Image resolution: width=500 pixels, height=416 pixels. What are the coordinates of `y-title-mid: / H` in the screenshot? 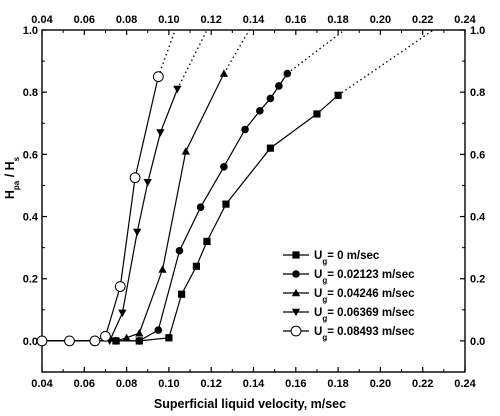 It's located at (10, 170).